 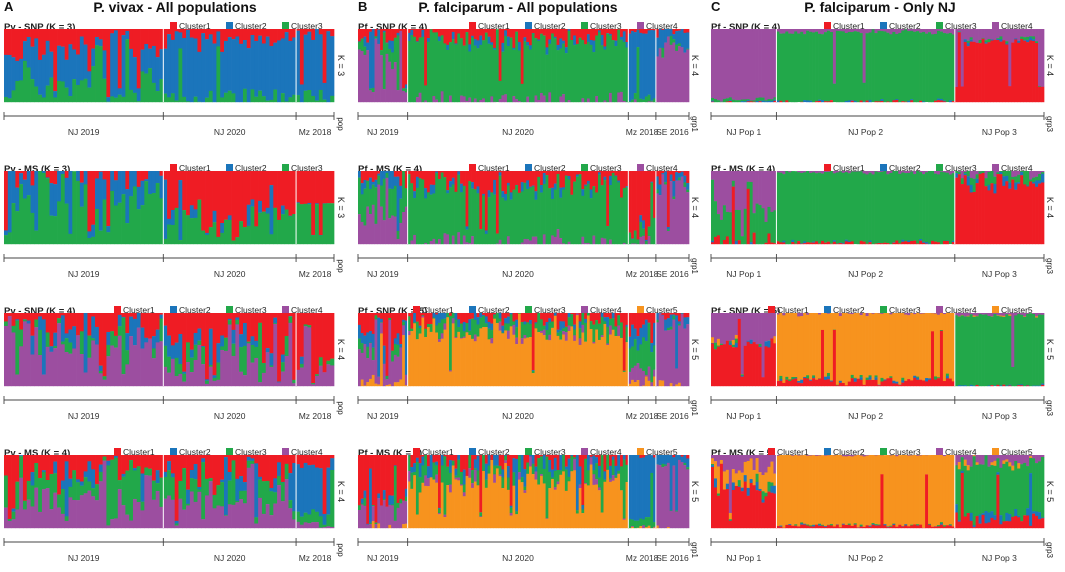 What do you see at coordinates (251, 26) in the screenshot?
I see `legend-label: Cluster2` at bounding box center [251, 26].